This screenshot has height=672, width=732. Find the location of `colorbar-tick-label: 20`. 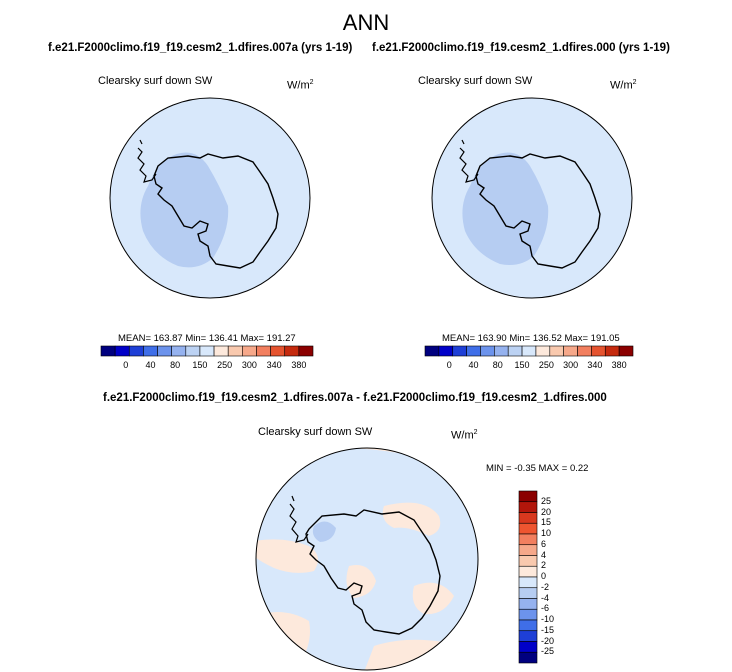

colorbar-tick-label: 20 is located at coordinates (546, 511).